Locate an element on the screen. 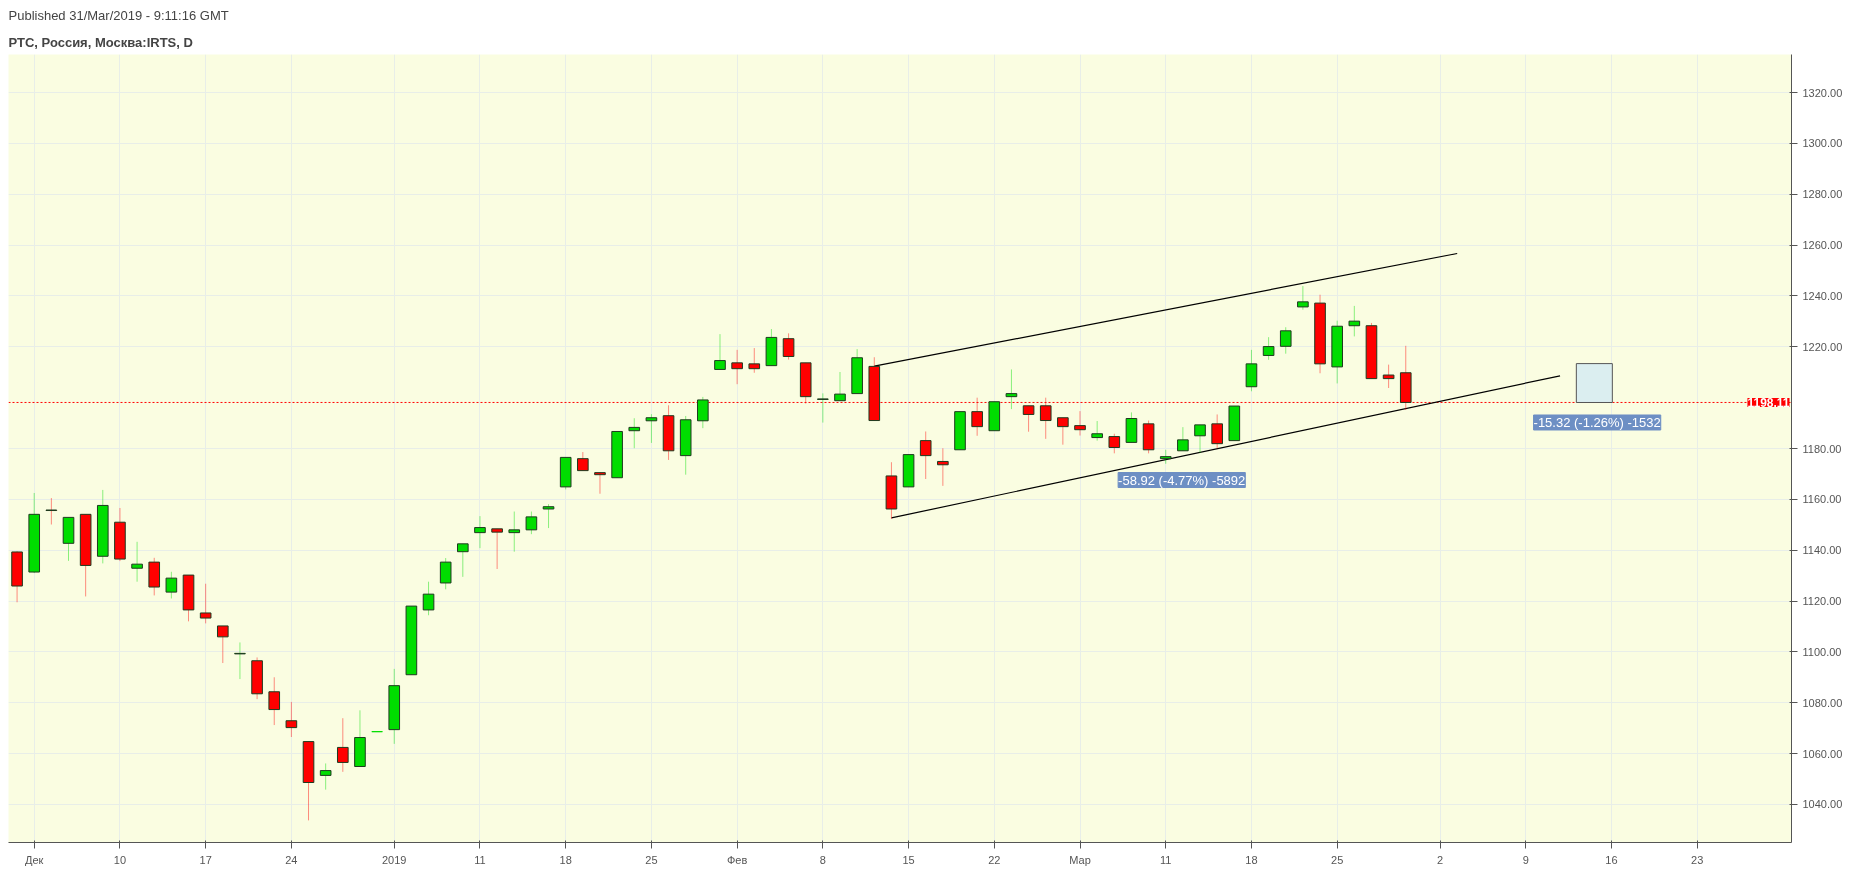 This screenshot has width=1853, height=875. x-tick-label: 8 is located at coordinates (822, 859).